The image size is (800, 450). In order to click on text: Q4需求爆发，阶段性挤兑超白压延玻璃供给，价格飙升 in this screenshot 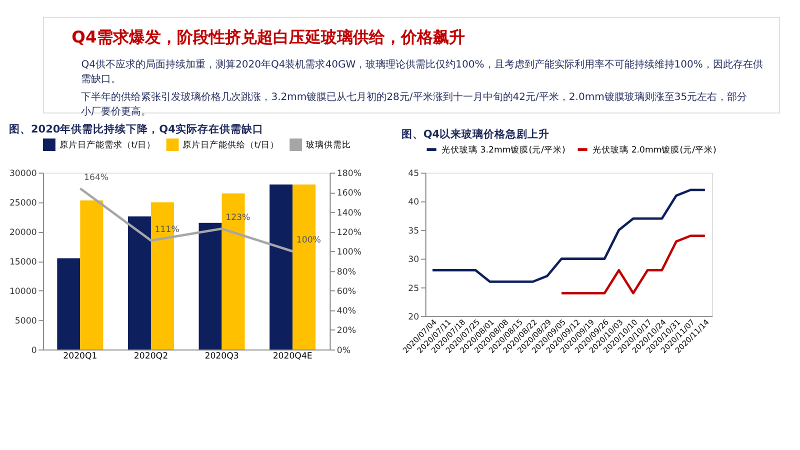, I will do `click(268, 37)`.